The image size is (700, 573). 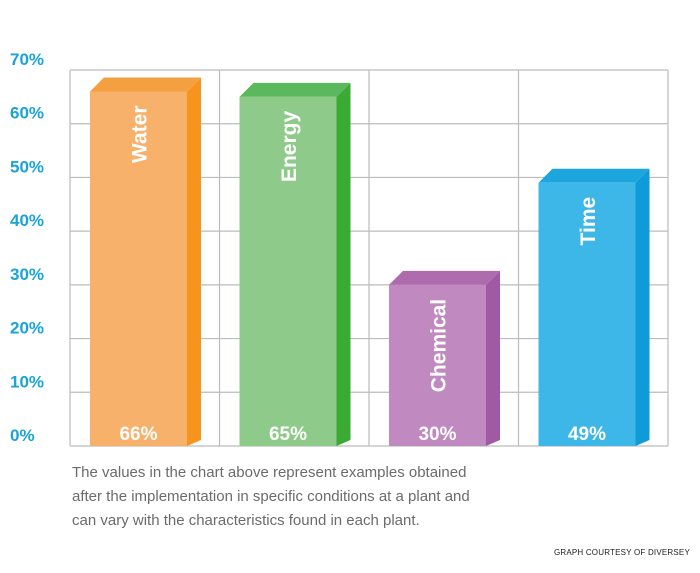 I want to click on bar-category-label: Chemical, so click(x=439, y=345).